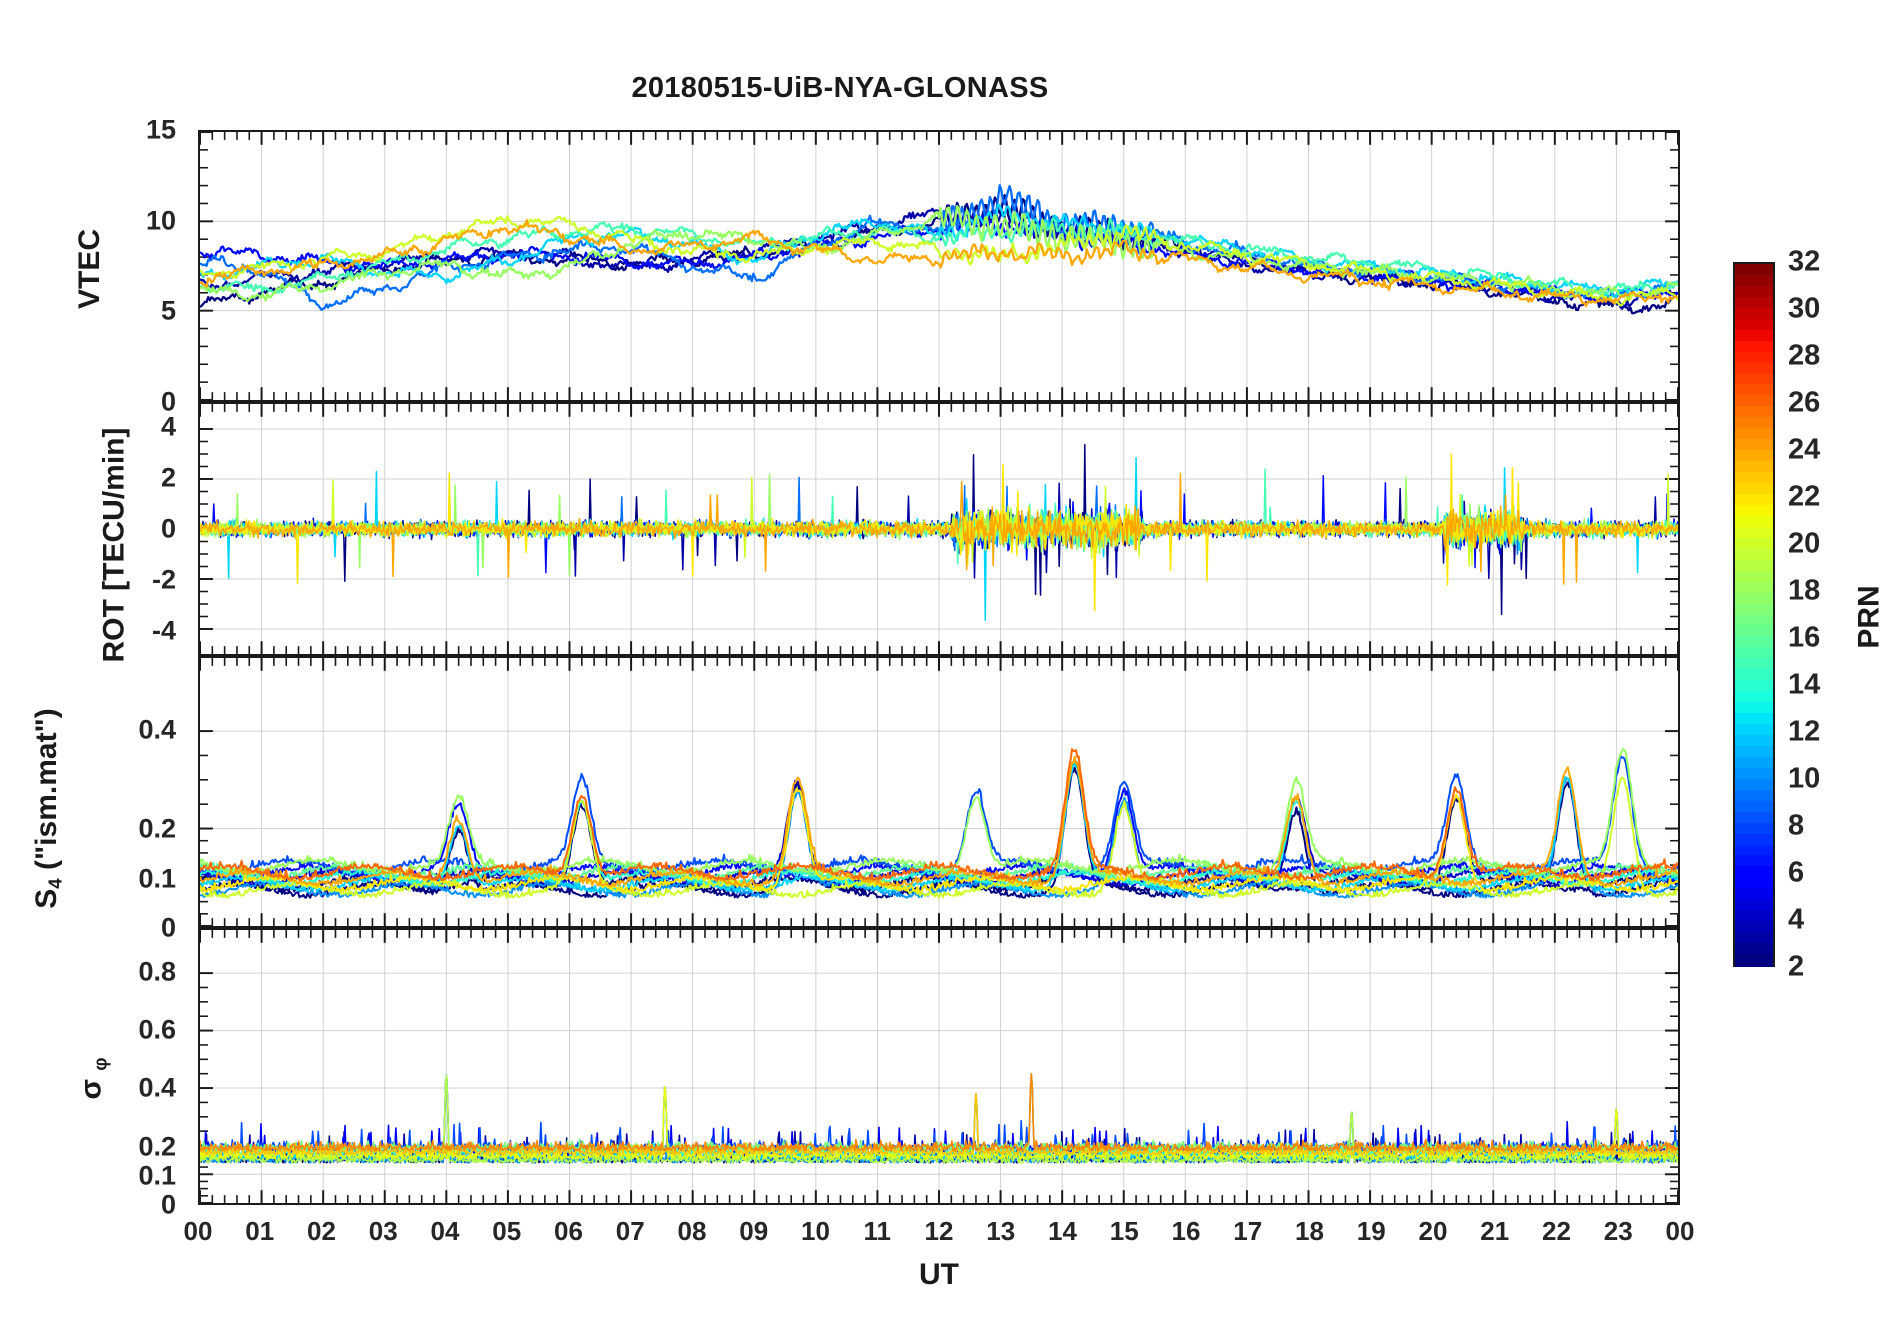 This screenshot has width=1902, height=1330. What do you see at coordinates (1433, 1231) in the screenshot?
I see `xtick-20: 20` at bounding box center [1433, 1231].